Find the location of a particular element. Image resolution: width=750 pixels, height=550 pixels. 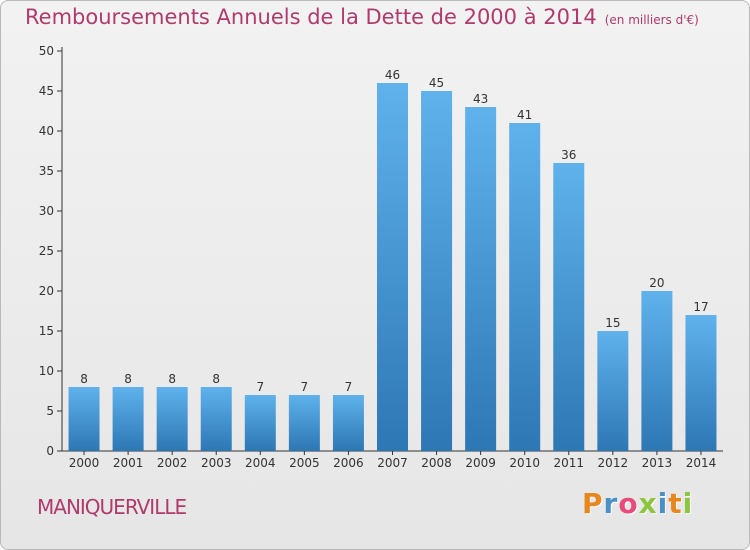

x-tick-label: 2004 is located at coordinates (260, 463).